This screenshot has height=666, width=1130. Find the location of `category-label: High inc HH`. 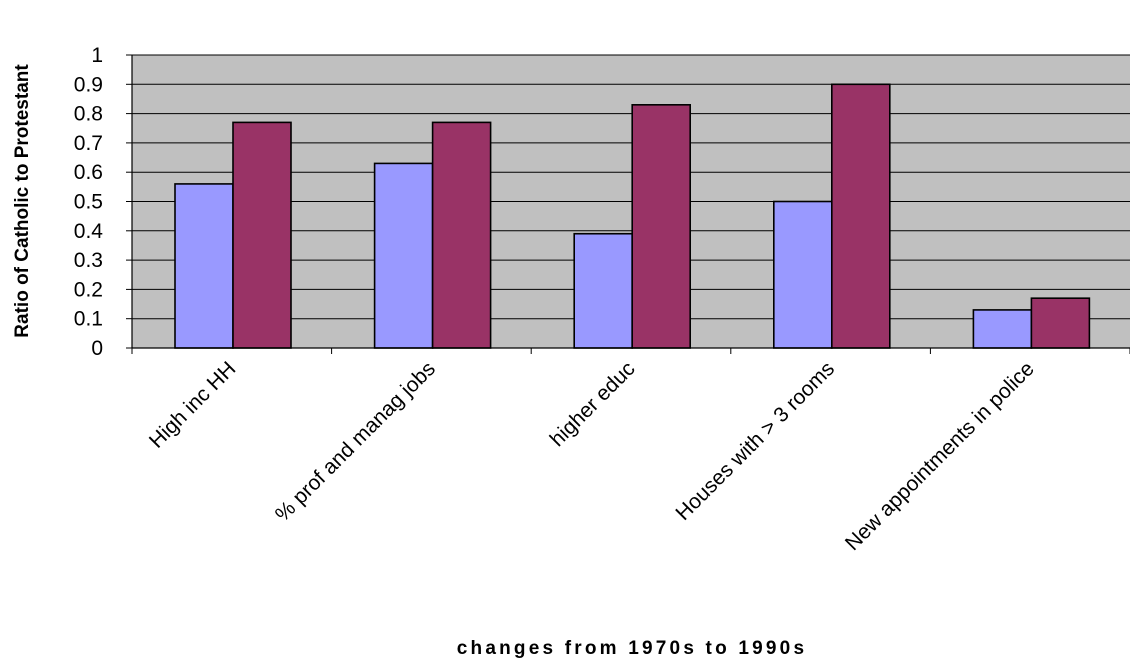

category-label: High inc HH is located at coordinates (192, 404).